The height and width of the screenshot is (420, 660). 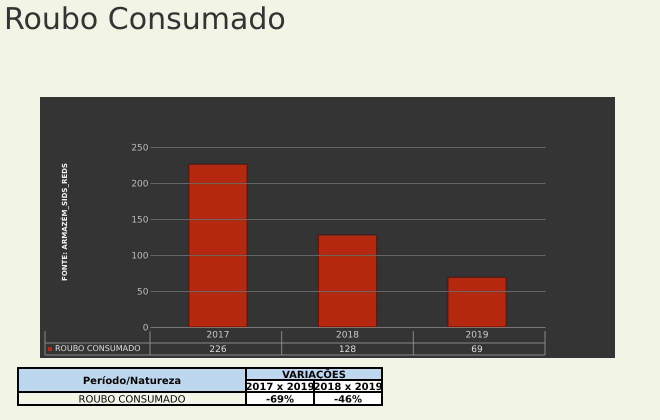 I want to click on text: 2018 x 2019, so click(x=348, y=387).